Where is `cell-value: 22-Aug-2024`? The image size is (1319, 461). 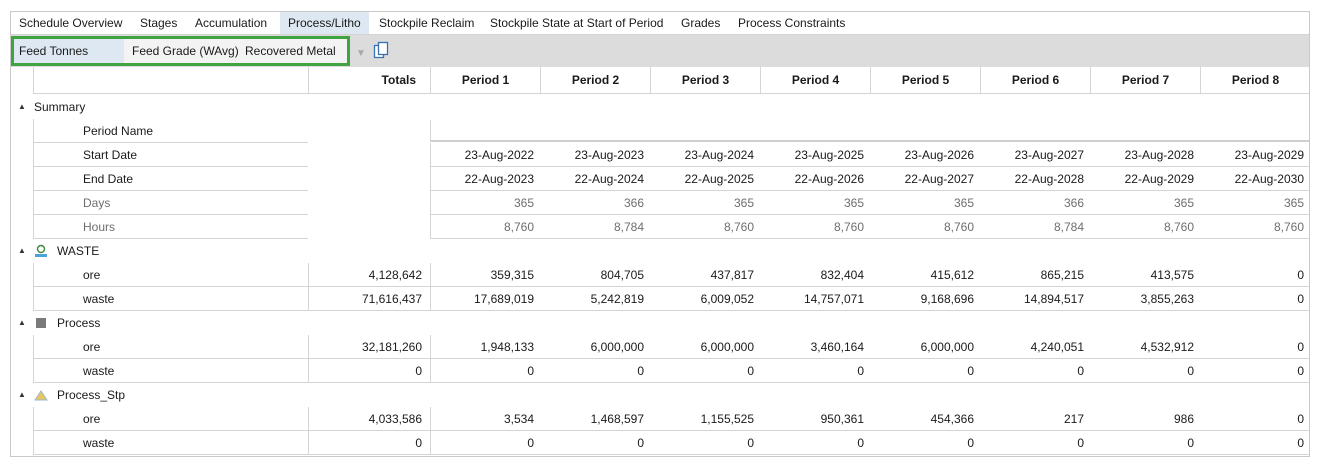 cell-value: 22-Aug-2024 is located at coordinates (595, 179).